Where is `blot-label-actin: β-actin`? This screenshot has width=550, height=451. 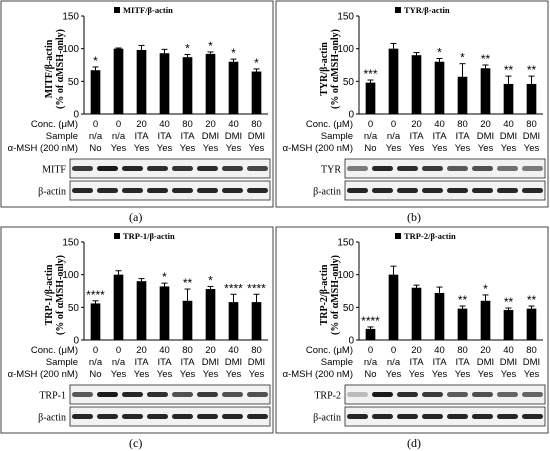
blot-label-actin: β-actin is located at coordinates (327, 418).